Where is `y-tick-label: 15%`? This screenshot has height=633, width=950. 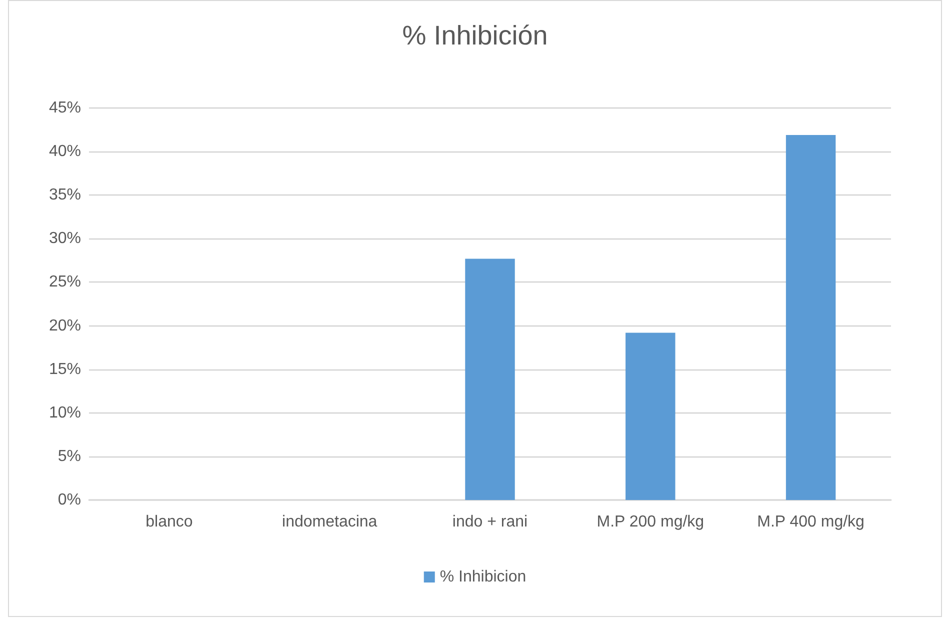
y-tick-label: 15% is located at coordinates (64, 369).